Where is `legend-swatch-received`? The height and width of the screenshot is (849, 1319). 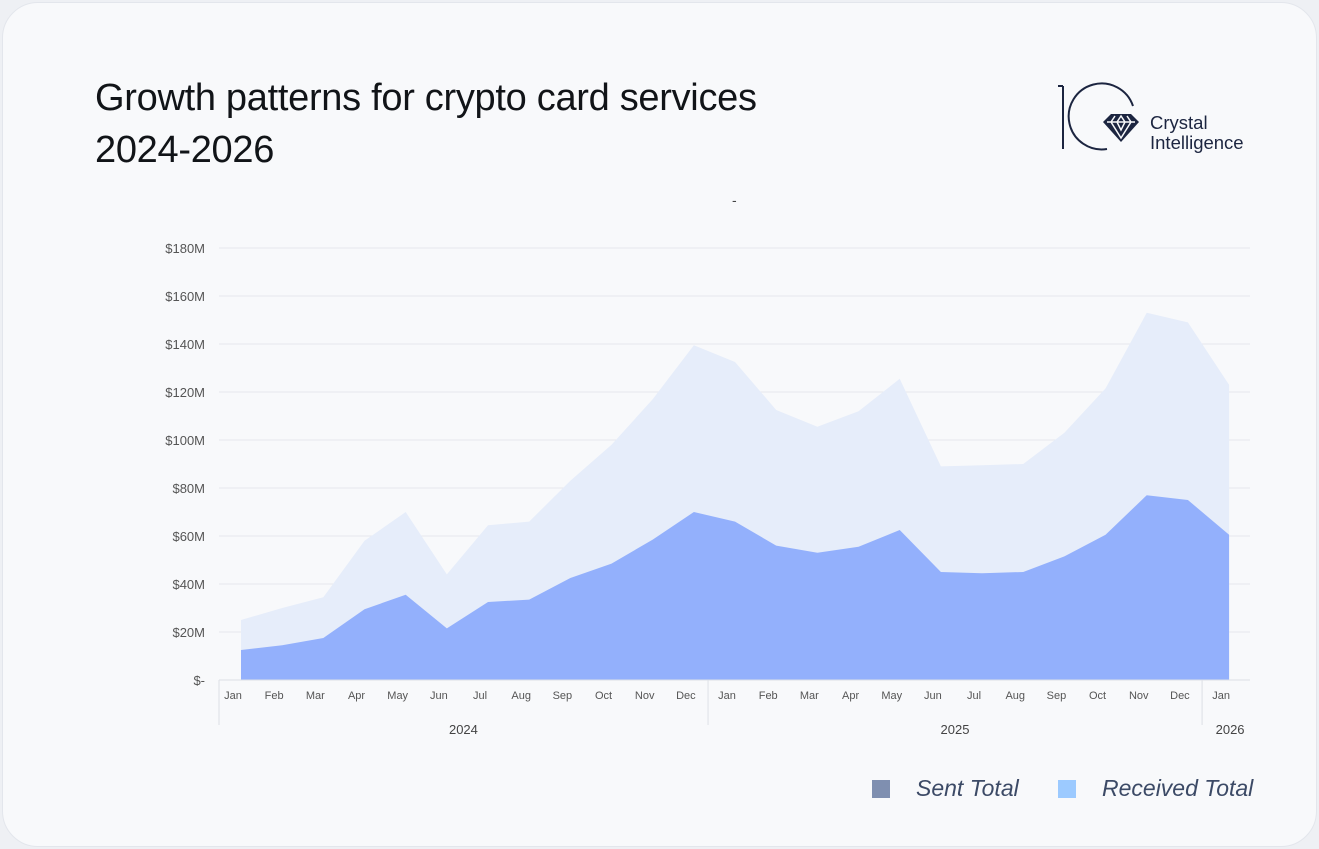
legend-swatch-received is located at coordinates (1067, 788).